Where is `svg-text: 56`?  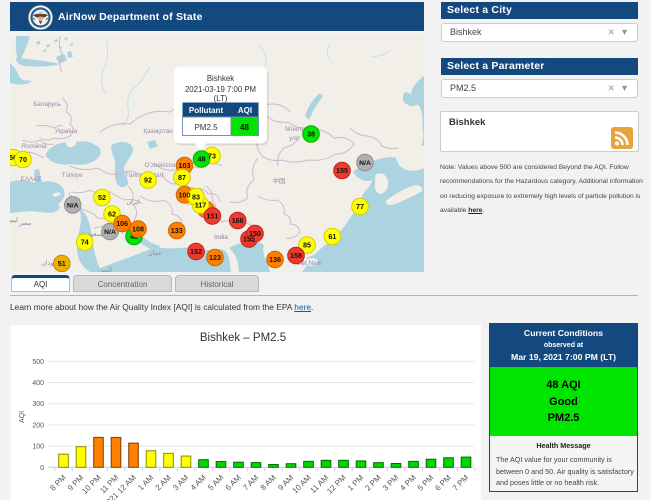 svg-text: 56 is located at coordinates (13, 157).